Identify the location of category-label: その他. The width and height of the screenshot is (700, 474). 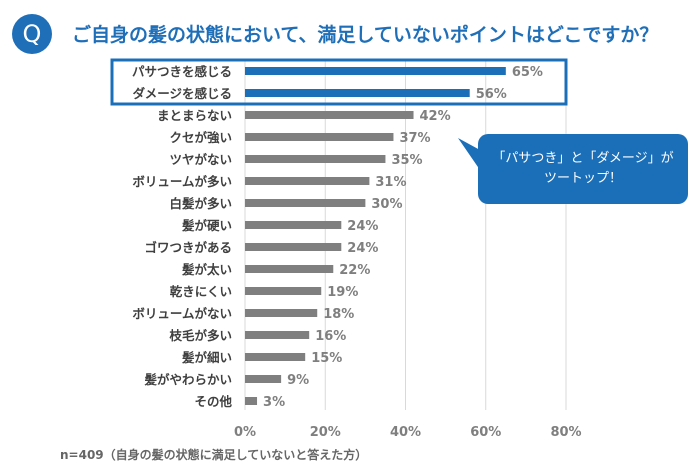
(213, 401).